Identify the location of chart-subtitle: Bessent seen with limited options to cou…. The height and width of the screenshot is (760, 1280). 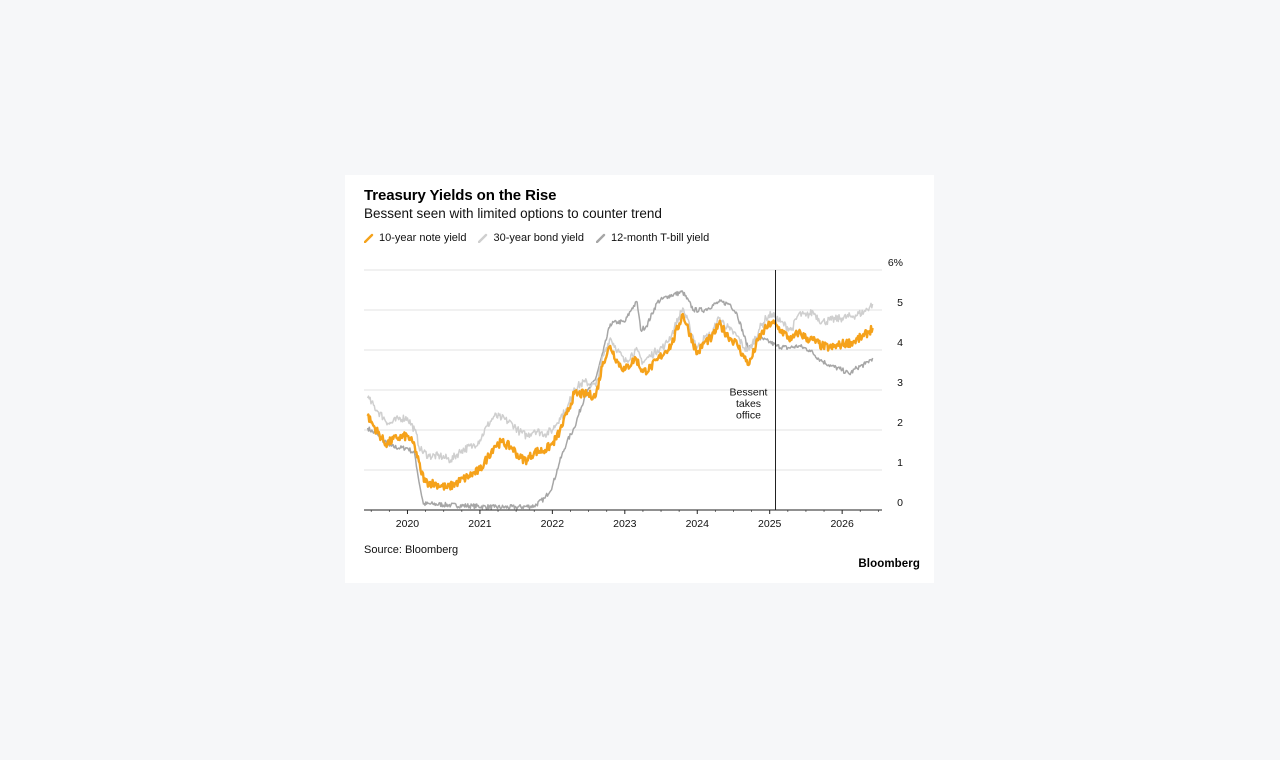
(513, 213).